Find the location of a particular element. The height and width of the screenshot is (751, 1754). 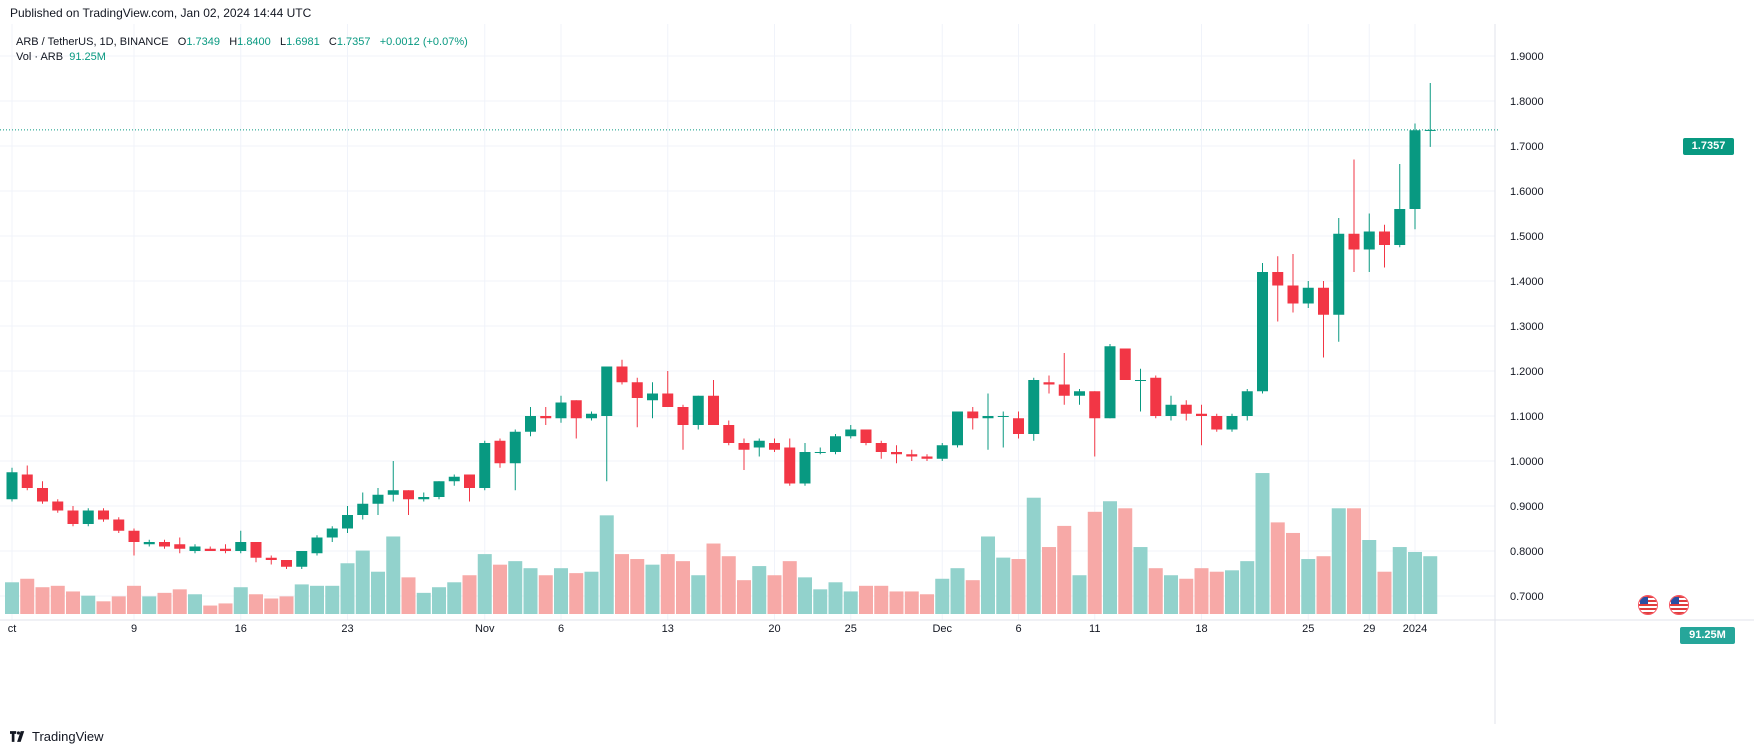

footer-brand: TradingView is located at coordinates (68, 736).